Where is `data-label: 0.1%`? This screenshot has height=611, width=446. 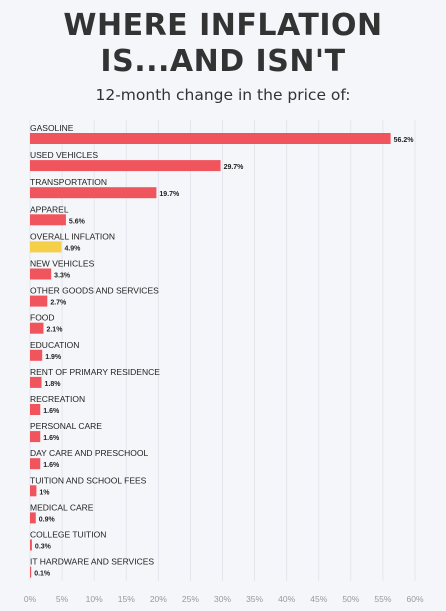 data-label: 0.1% is located at coordinates (42, 574).